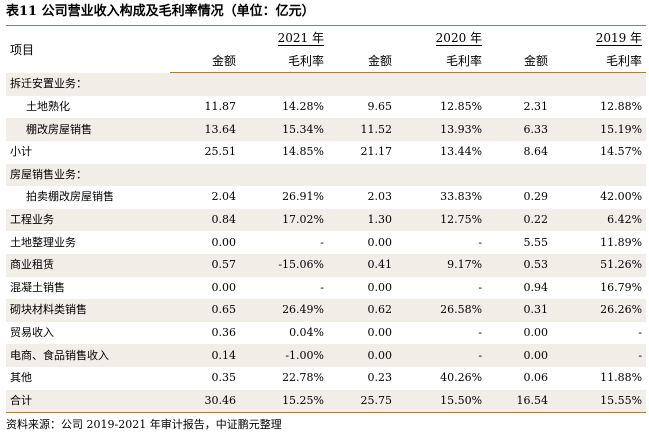 This screenshot has width=649, height=439. Describe the element at coordinates (284, 220) in the screenshot. I see `margin-cell: 17.02%` at that location.